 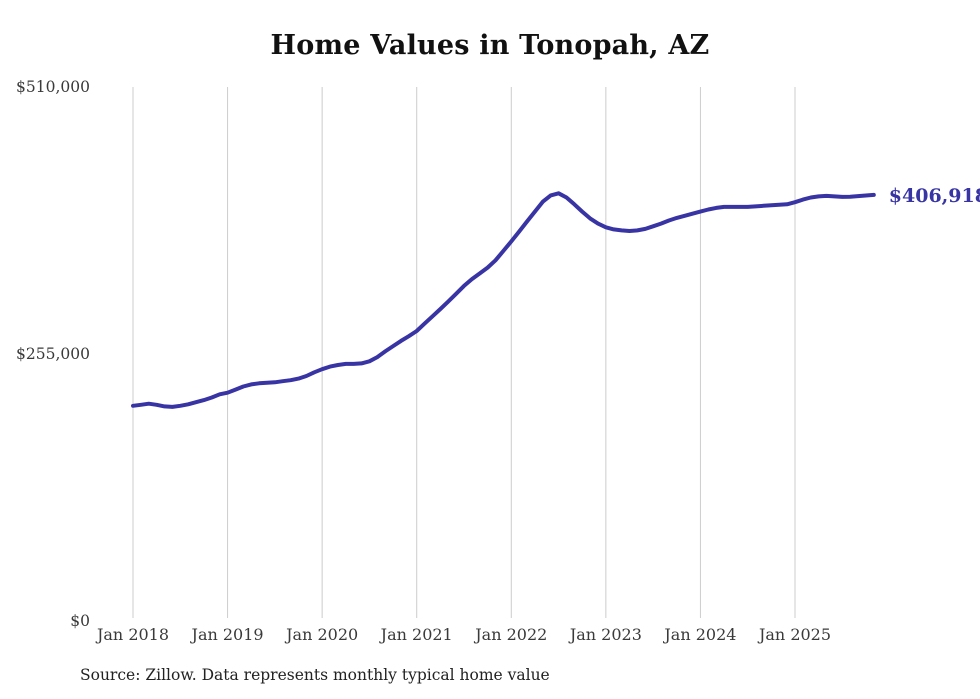 I want to click on x-axis-tick-label: Jan 2022, so click(x=510, y=634).